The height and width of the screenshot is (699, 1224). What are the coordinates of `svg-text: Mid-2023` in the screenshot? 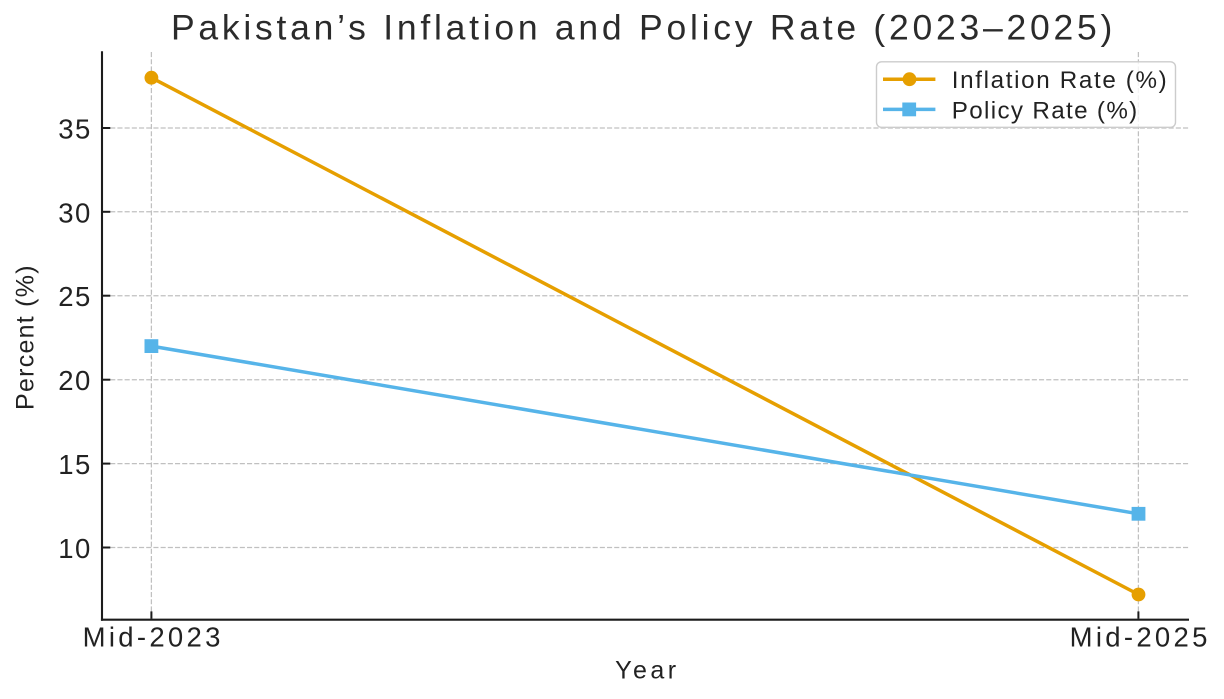 It's located at (153, 637).